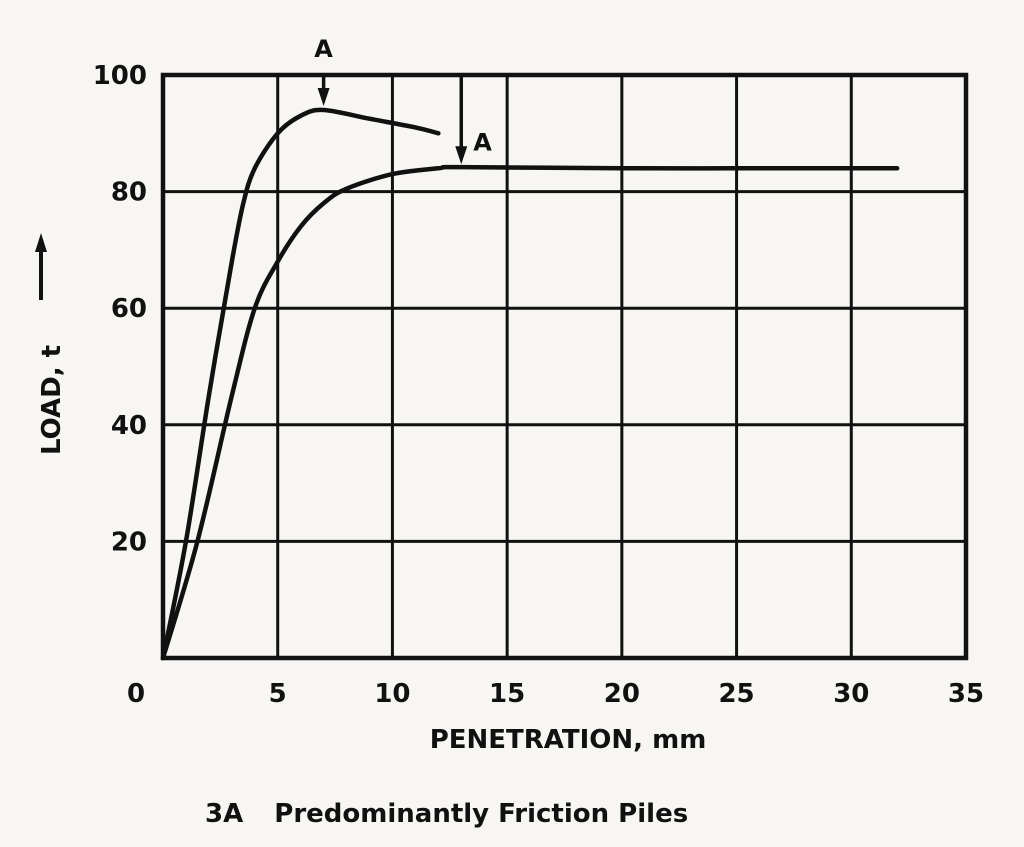  I want to click on y-axis-arrow-icon, so click(41, 266).